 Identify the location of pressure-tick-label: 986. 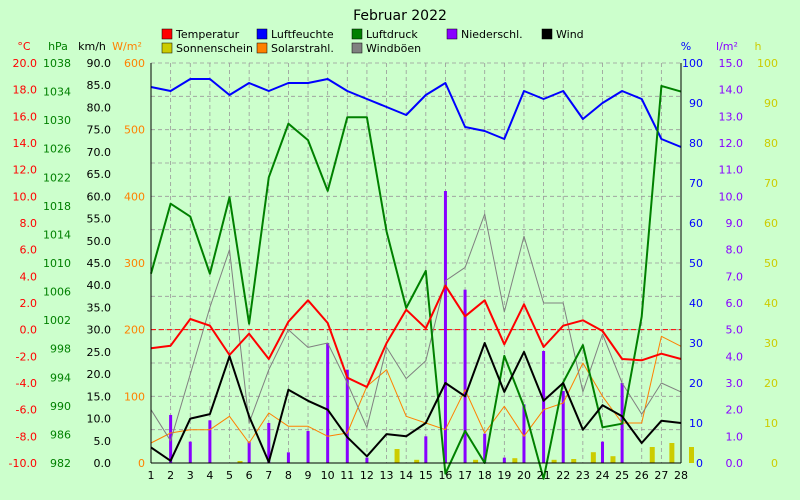
(60, 434).